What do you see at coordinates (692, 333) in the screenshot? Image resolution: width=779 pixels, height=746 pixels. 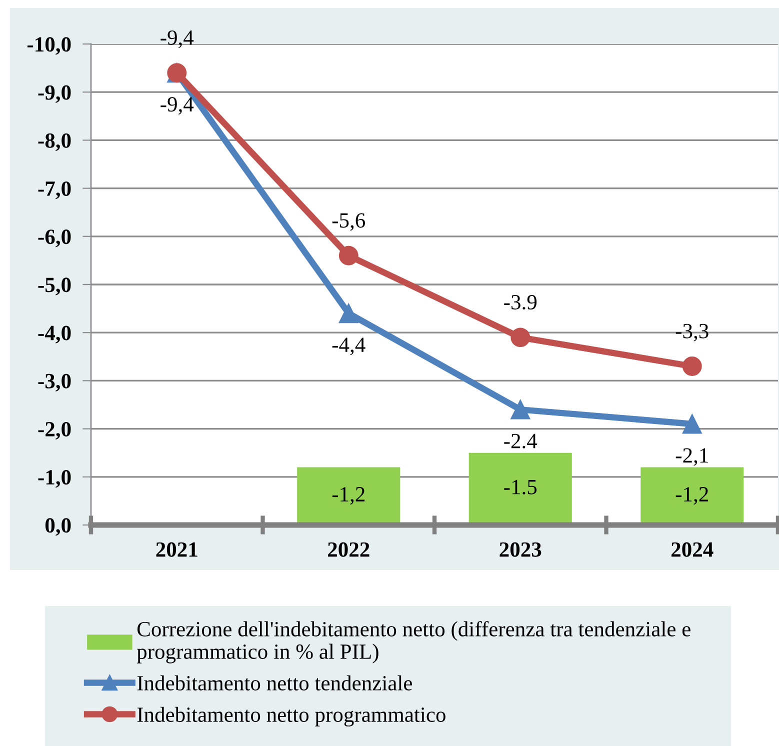 I see `data-label: -3,3` at bounding box center [692, 333].